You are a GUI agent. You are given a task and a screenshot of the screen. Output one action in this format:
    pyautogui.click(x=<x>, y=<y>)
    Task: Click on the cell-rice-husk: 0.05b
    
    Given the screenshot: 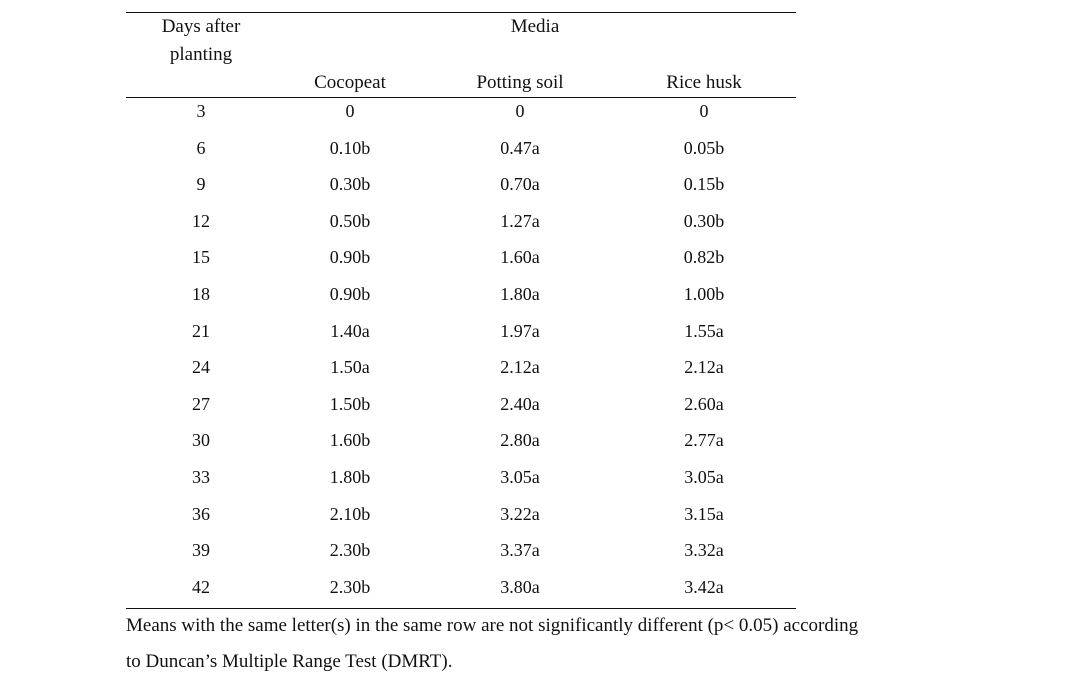 What is the action you would take?
    pyautogui.click(x=704, y=148)
    